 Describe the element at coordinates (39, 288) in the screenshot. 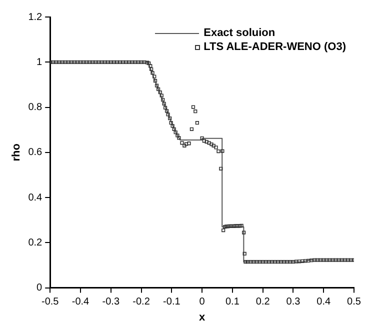

I see `y-tick-label: 0` at that location.